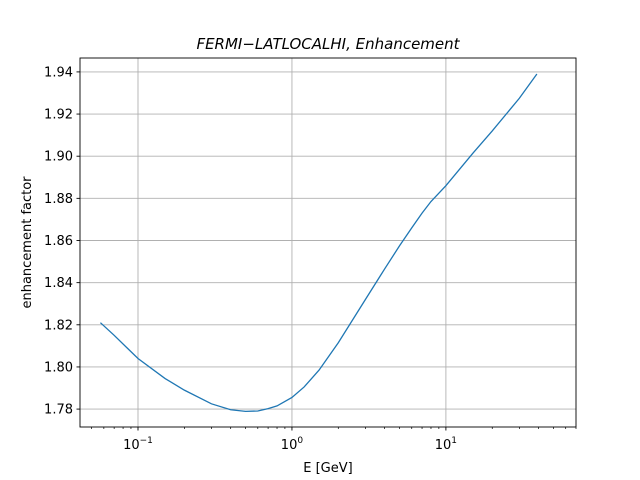  What do you see at coordinates (58, 115) in the screenshot?
I see `y-tick-label: 1.92` at bounding box center [58, 115].